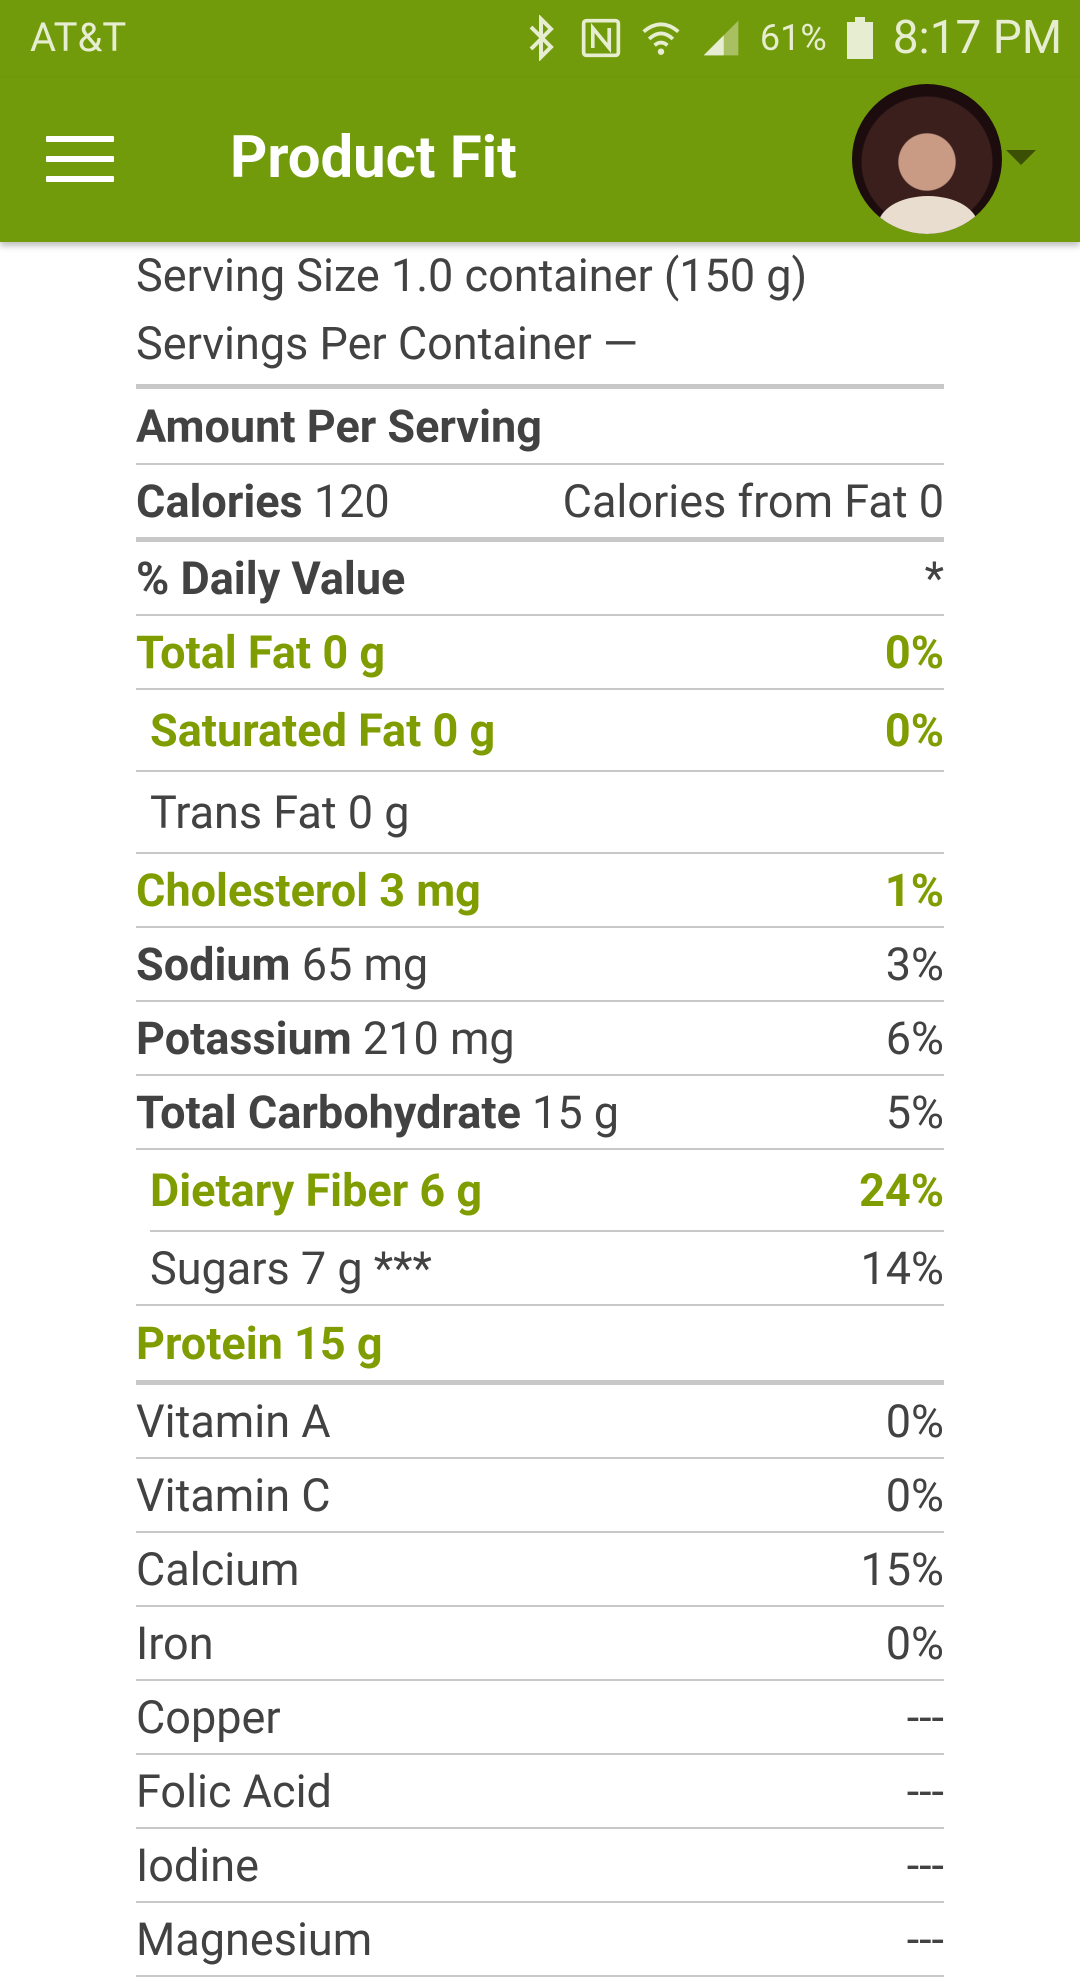  Describe the element at coordinates (328, 1112) in the screenshot. I see `nutrient-label: Total Carbohydrate` at that location.